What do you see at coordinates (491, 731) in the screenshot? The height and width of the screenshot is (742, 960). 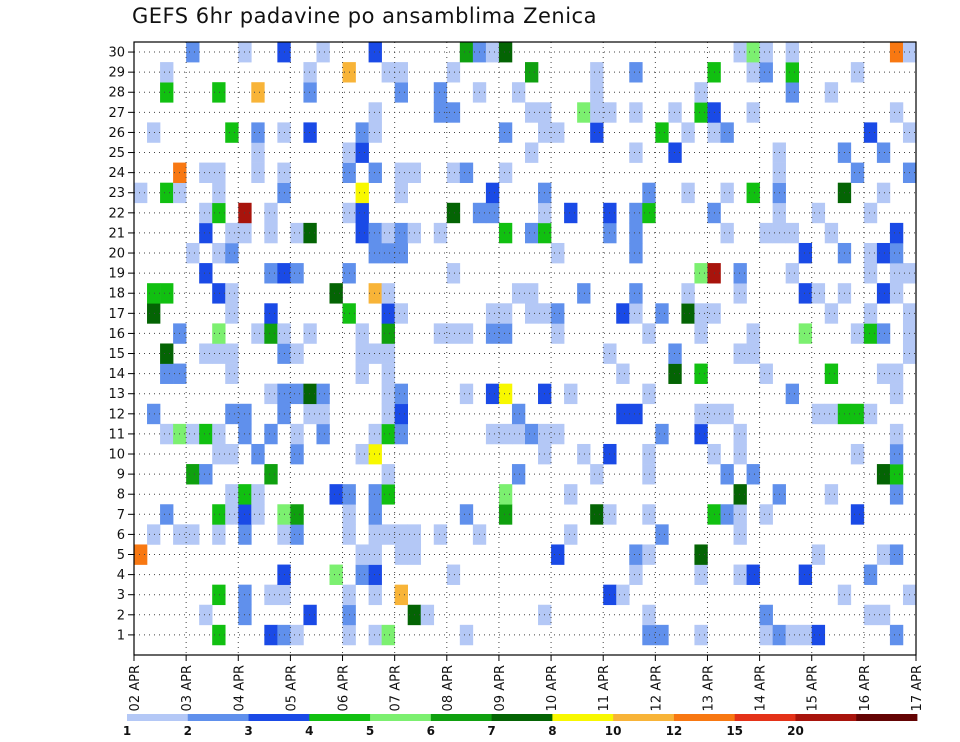 I see `colorbar-label: 7` at bounding box center [491, 731].